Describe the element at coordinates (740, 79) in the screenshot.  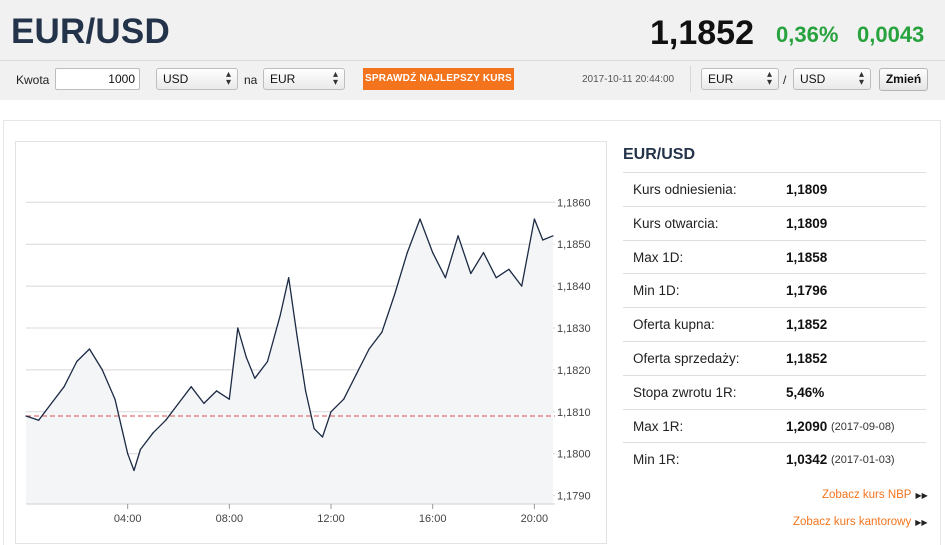
I see `pair-base-select: EUR ▴ ▾` at that location.